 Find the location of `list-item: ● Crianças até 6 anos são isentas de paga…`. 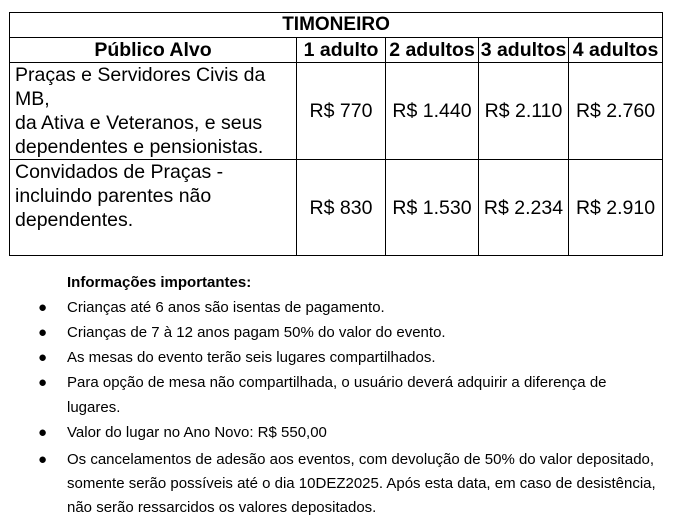

list-item: ● Crianças até 6 anos são isentas de paga… is located at coordinates (338, 307).